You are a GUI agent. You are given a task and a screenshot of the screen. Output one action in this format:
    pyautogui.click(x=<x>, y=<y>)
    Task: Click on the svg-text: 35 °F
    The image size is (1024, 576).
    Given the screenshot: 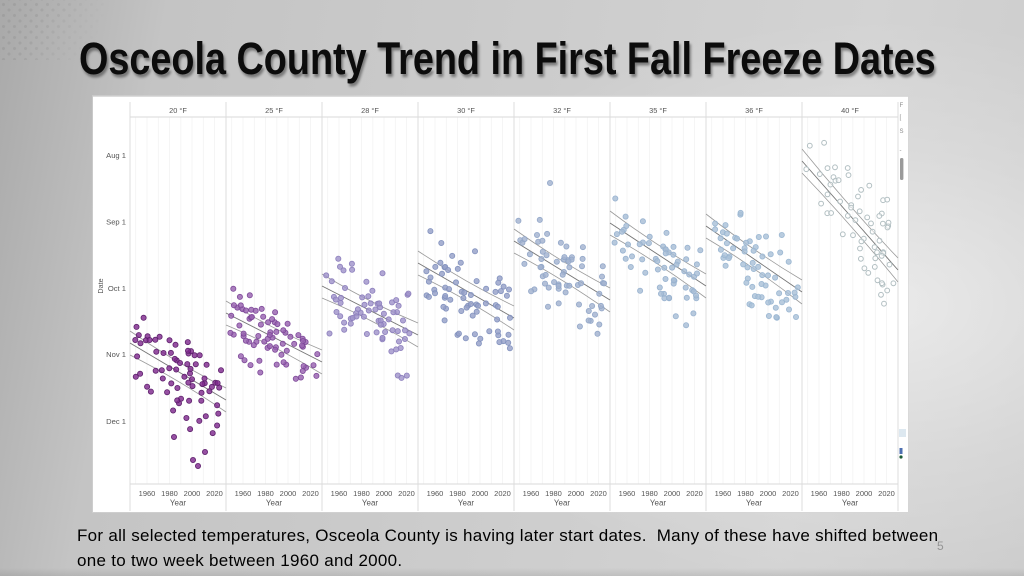 What is the action you would take?
    pyautogui.click(x=658, y=110)
    